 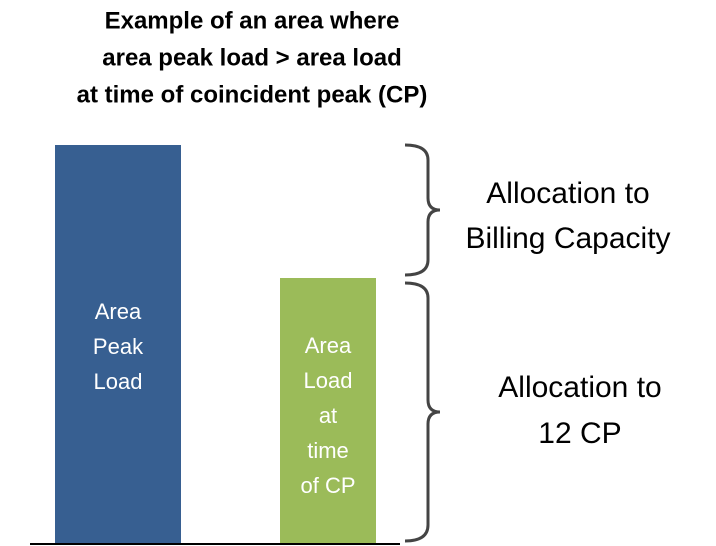 I want to click on title-line: area peak load > area load, so click(x=252, y=57).